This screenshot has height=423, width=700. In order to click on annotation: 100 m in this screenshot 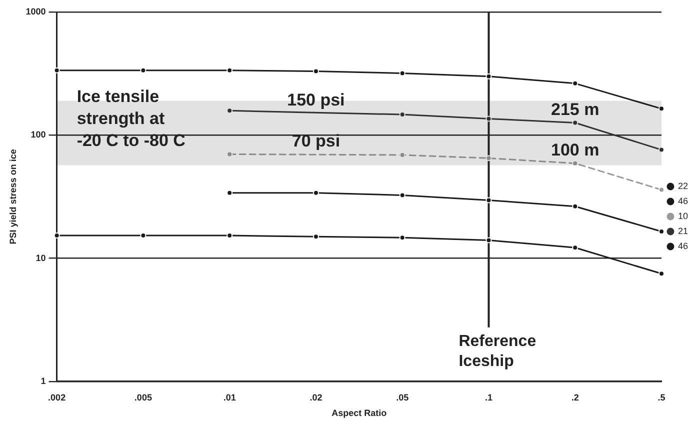, I will do `click(575, 150)`.